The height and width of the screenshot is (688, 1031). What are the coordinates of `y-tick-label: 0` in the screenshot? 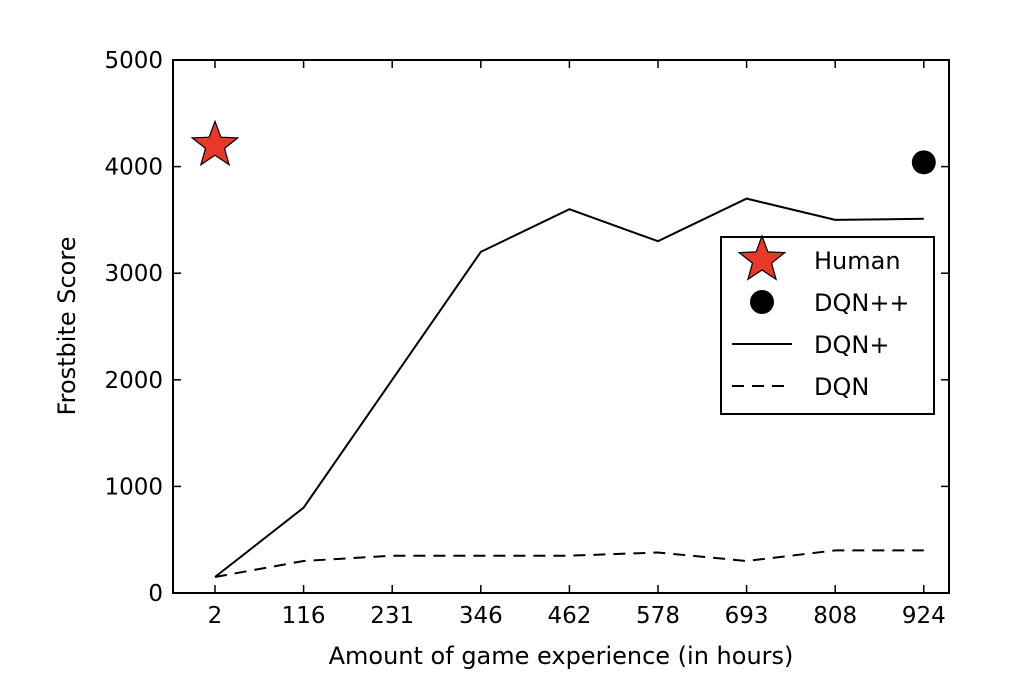 It's located at (155, 594).